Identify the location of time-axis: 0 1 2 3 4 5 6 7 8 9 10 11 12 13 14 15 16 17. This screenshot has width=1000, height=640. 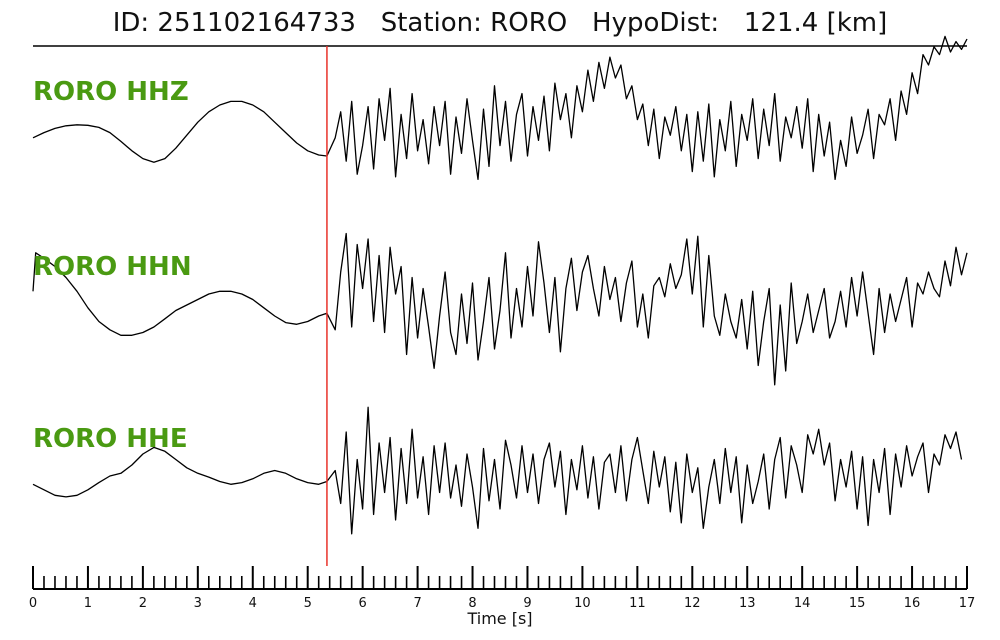
(502, 588).